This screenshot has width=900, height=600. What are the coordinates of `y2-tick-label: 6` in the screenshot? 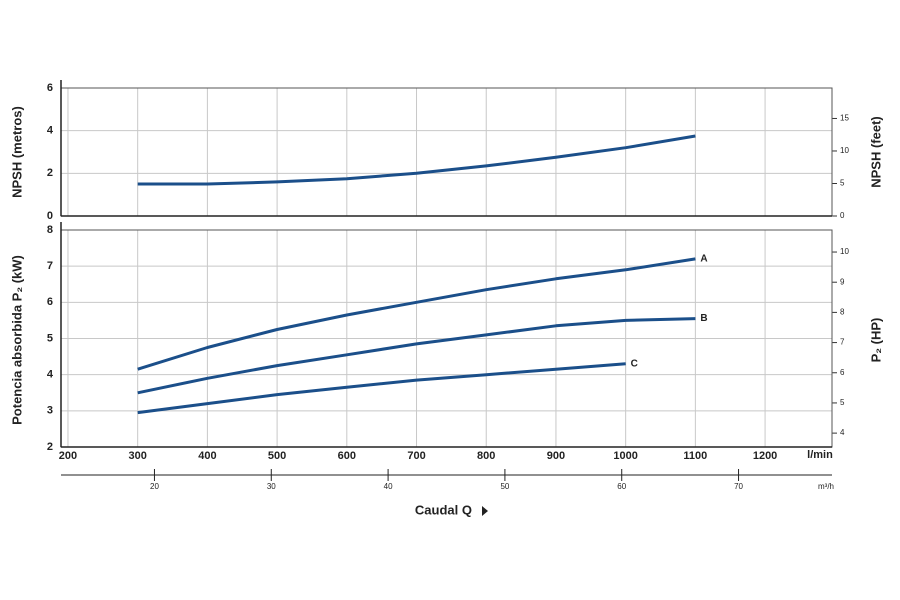 It's located at (842, 372).